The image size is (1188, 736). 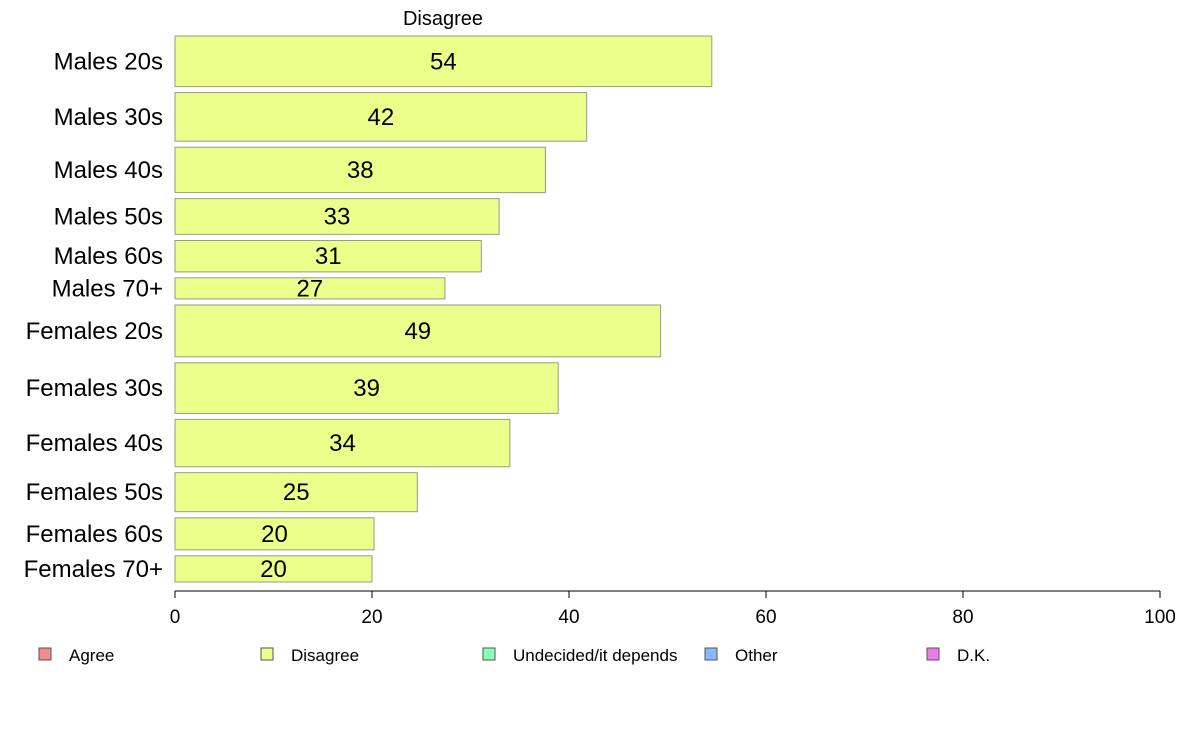 I want to click on category-label: Males 40s, so click(x=108, y=170).